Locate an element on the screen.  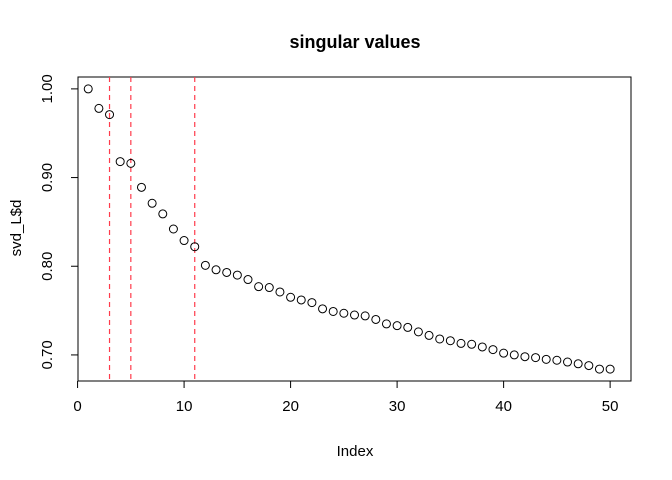
y-tick-label: 0.80 is located at coordinates (47, 266).